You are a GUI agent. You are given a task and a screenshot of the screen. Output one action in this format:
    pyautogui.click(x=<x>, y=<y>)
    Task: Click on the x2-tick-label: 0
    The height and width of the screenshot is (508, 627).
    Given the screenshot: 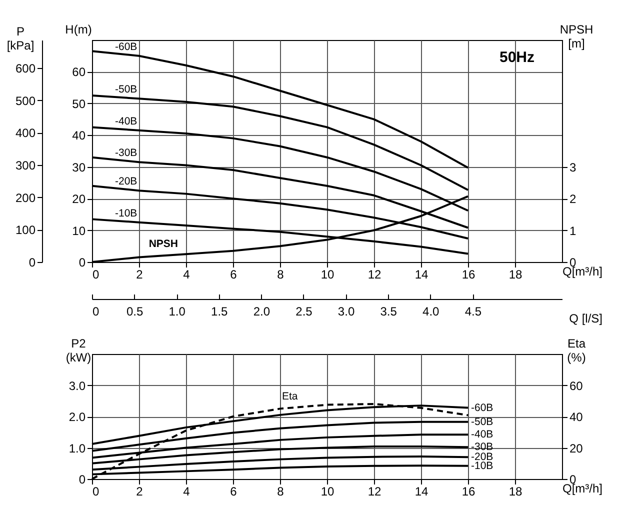 What is the action you would take?
    pyautogui.click(x=96, y=311)
    